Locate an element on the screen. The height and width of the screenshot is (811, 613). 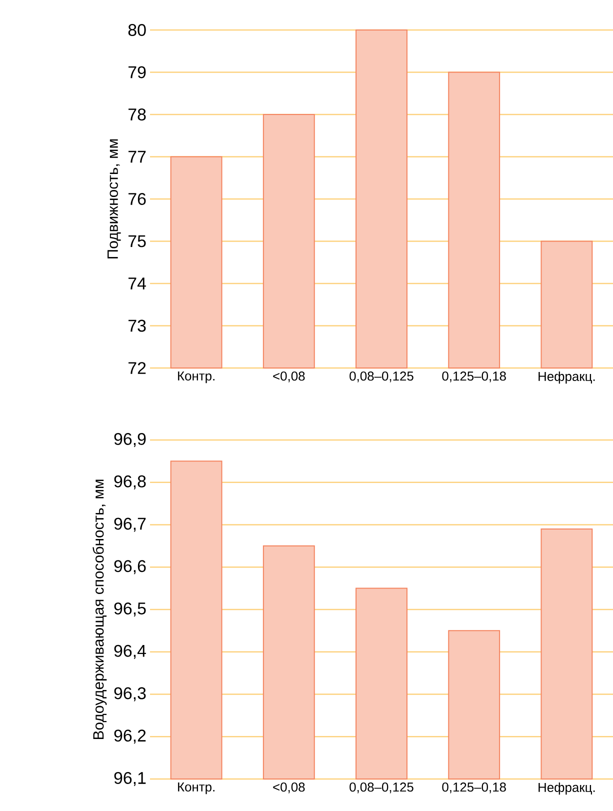
y-tick-label: 77 is located at coordinates (137, 156).